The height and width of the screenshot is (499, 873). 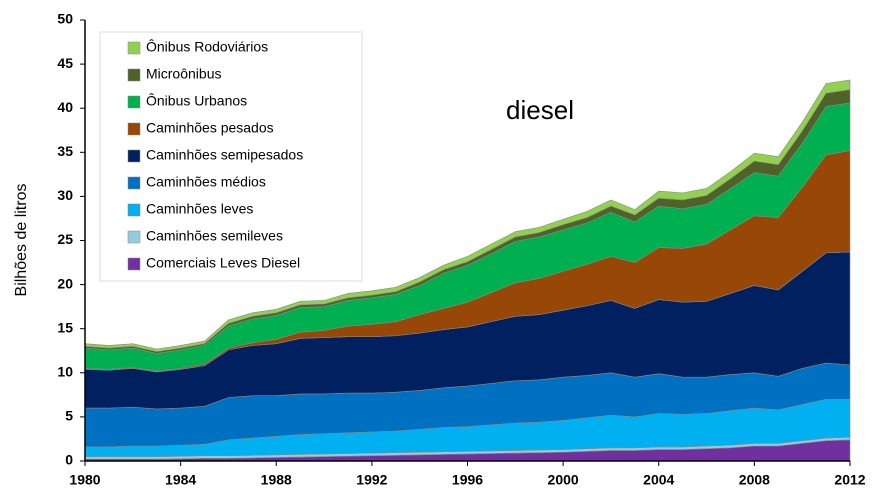 What do you see at coordinates (65, 239) in the screenshot?
I see `y-tick-label: 25` at bounding box center [65, 239].